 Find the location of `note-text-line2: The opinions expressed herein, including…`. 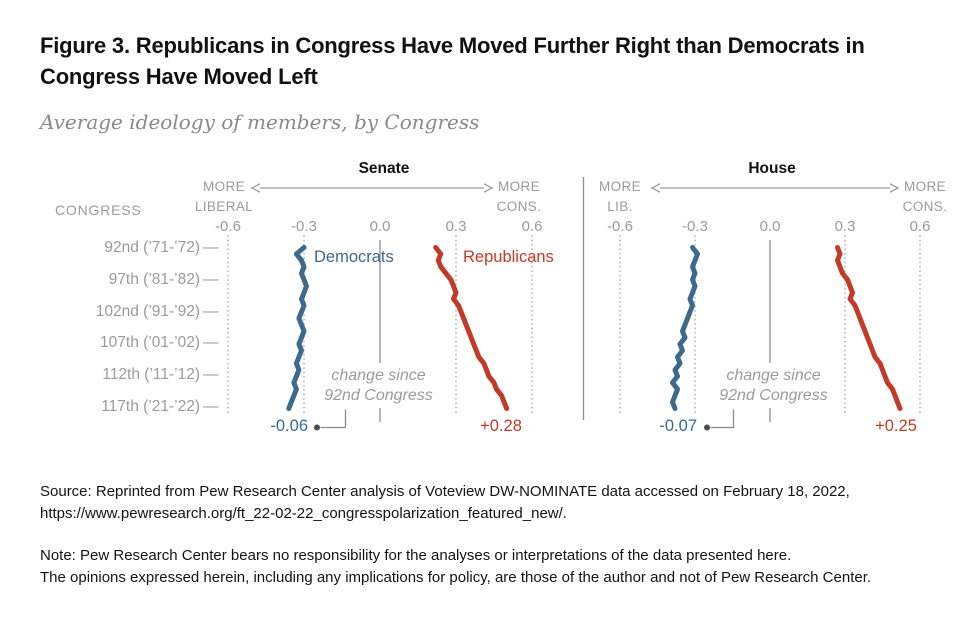

note-text-line2: The opinions expressed herein, including… is located at coordinates (456, 577).